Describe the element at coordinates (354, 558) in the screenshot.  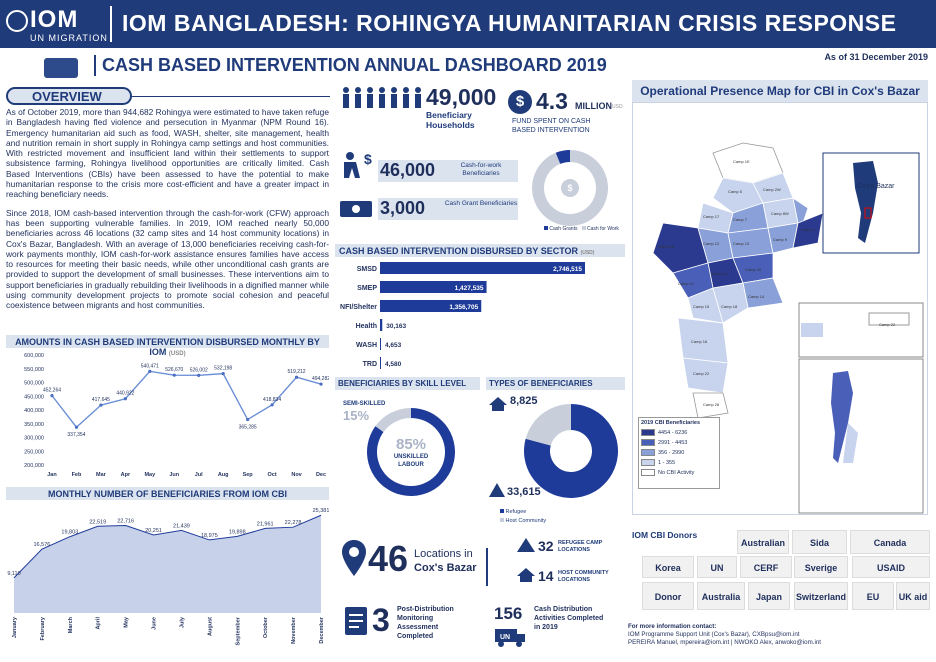
I see `location-pin-icon` at that location.